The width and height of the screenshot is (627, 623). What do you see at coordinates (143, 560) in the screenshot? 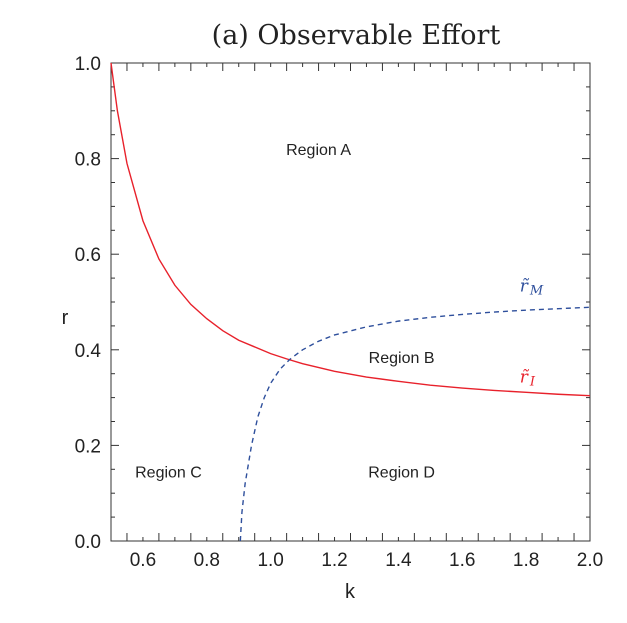
I see `x-tick-label: 0.6` at bounding box center [143, 560].